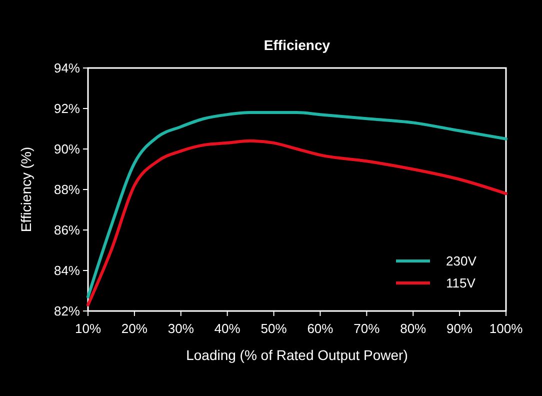 This screenshot has height=396, width=542. Describe the element at coordinates (413, 328) in the screenshot. I see `x-tick-label: 80%` at that location.